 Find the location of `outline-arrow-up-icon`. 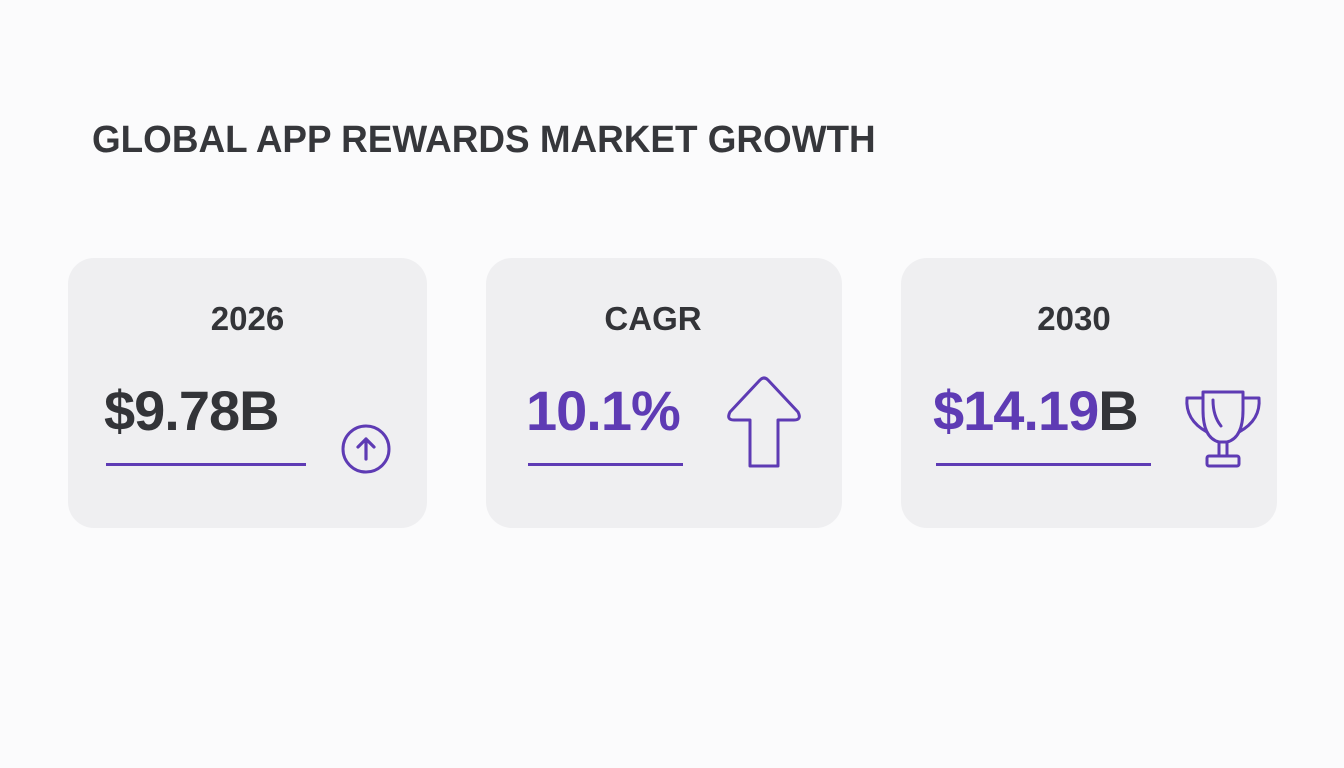

outline-arrow-up-icon is located at coordinates (764, 422).